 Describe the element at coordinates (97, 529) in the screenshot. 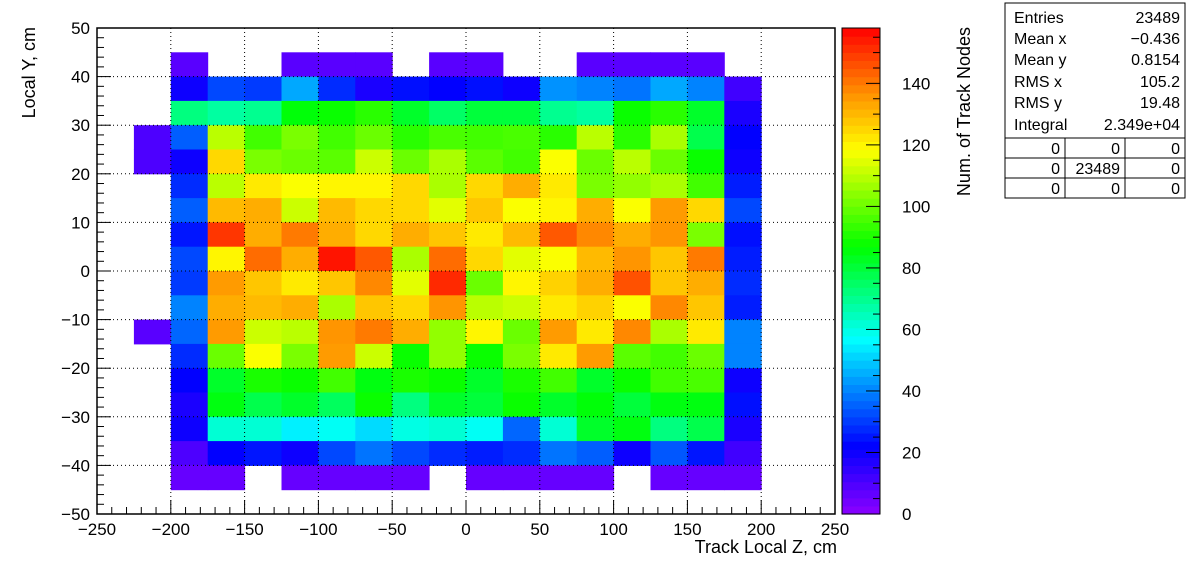

I see `x-tick-label: −250` at that location.